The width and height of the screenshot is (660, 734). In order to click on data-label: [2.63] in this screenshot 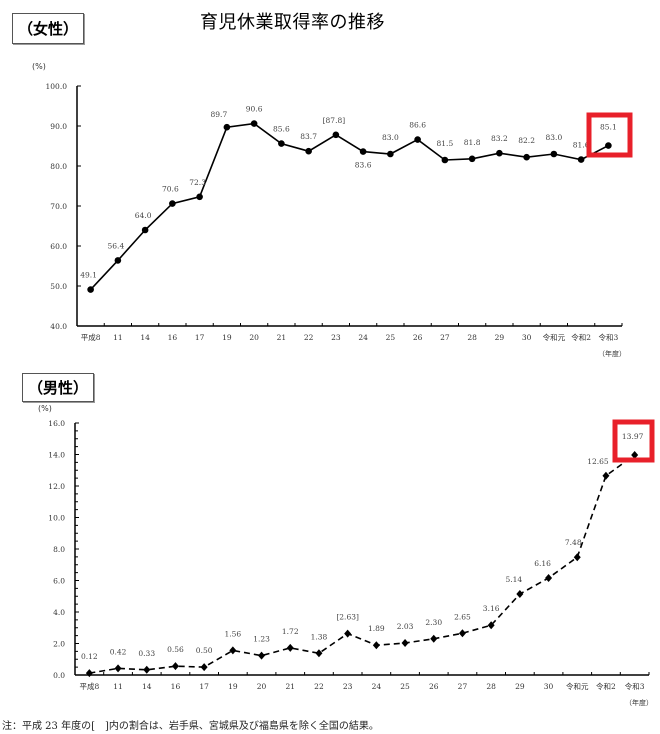, I will do `click(347, 617)`.